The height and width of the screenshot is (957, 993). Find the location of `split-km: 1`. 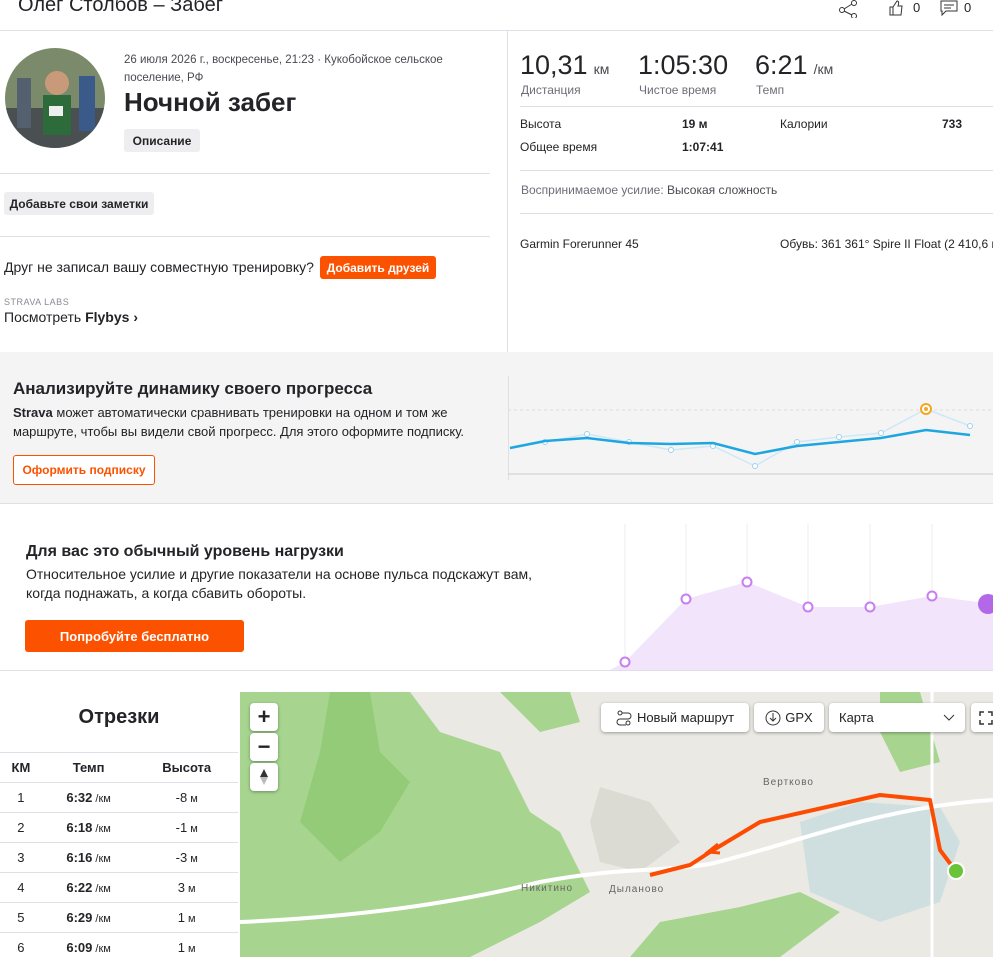

split-km: 1 is located at coordinates (21, 797).